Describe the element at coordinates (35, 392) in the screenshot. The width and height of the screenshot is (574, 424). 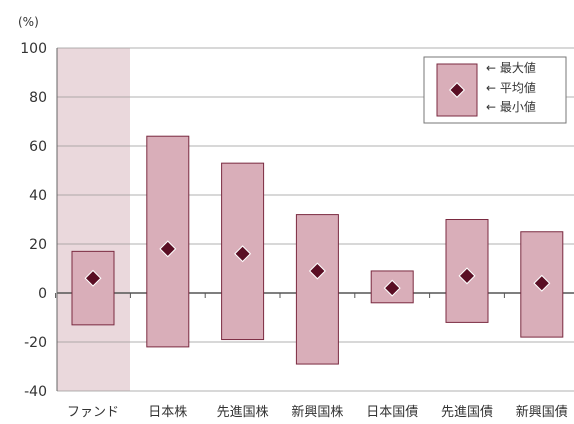
I see `y-tick-label: -40` at that location.